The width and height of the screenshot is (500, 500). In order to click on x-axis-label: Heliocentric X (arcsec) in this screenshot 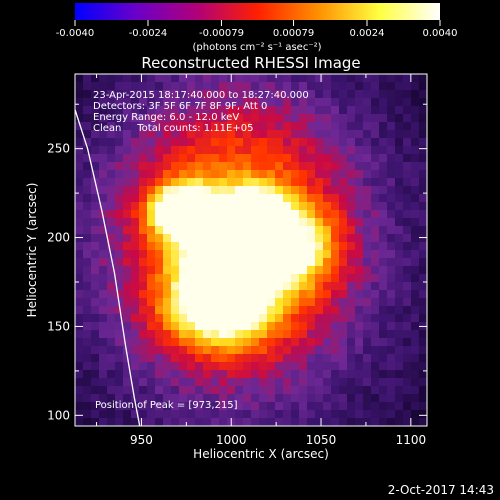, I will do `click(261, 454)`.